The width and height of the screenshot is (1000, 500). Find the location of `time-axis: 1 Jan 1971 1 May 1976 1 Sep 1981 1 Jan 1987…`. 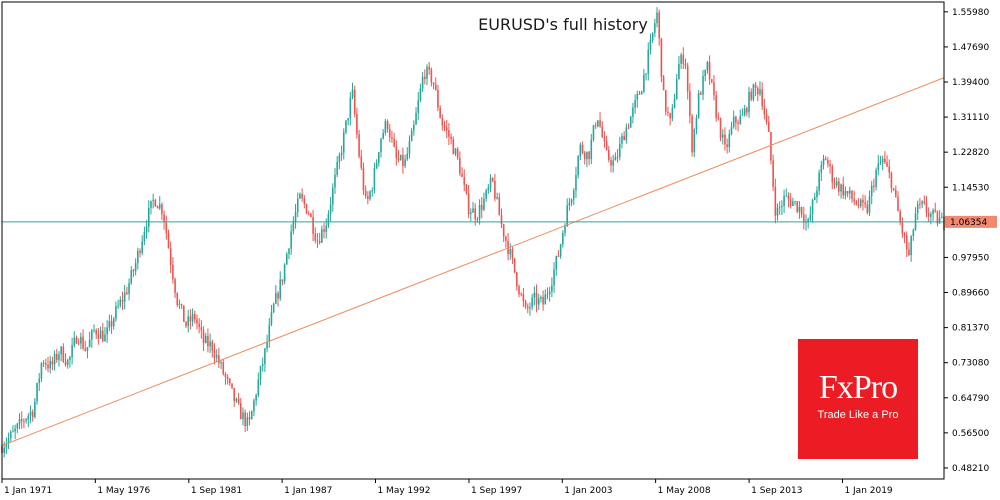

time-axis: 1 Jan 1971 1 May 1976 1 Sep 1981 1 Jan 1987… is located at coordinates (447, 487).